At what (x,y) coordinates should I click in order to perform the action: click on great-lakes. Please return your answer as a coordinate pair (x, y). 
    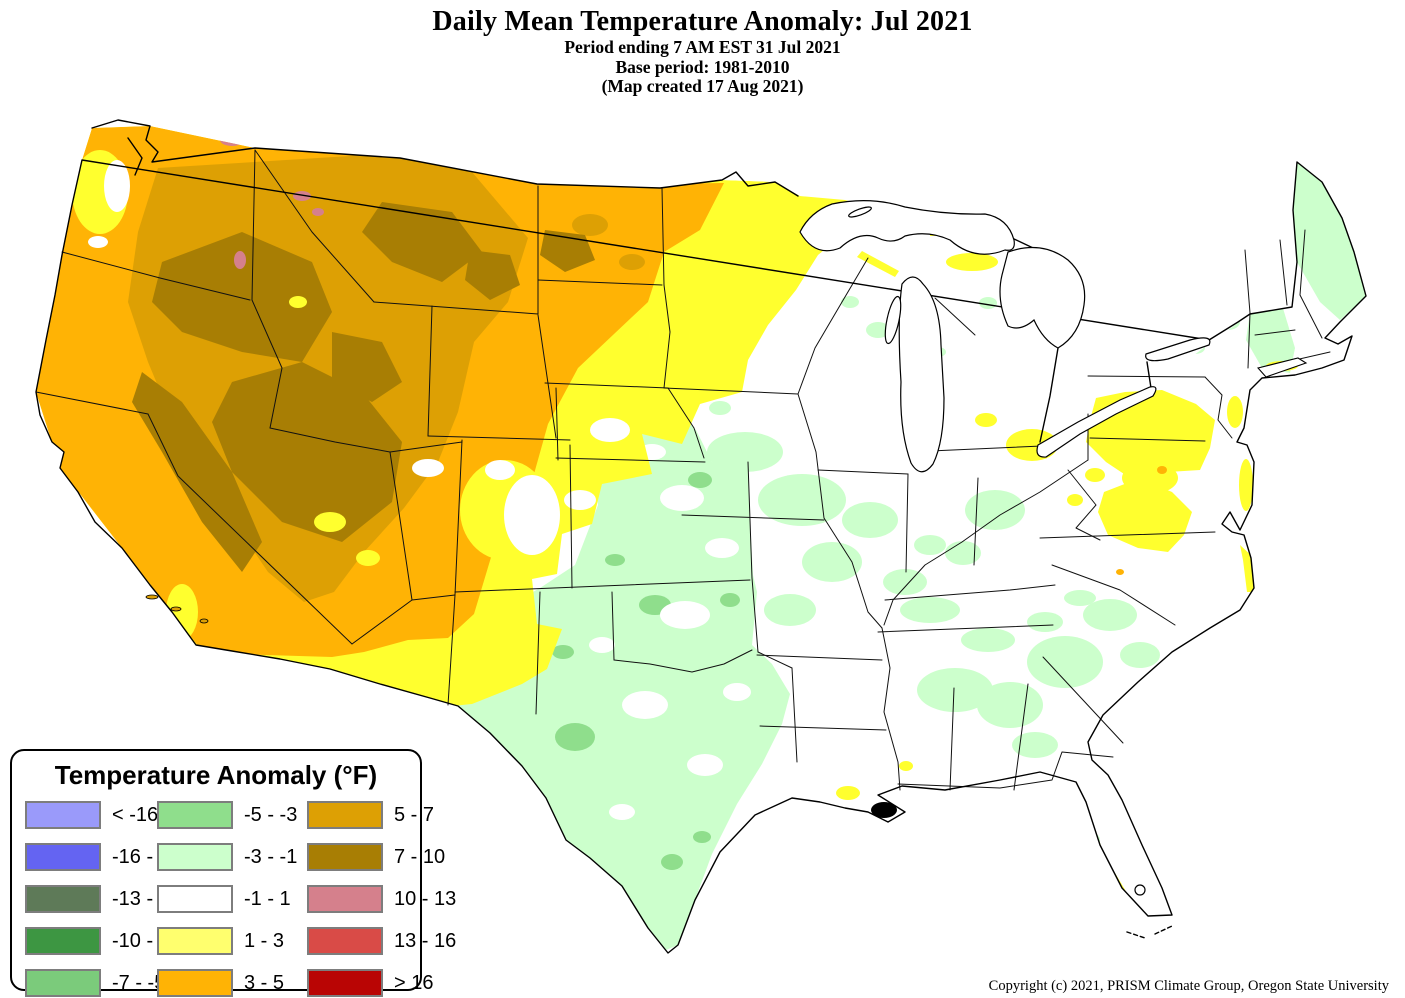
    Looking at the image, I should click on (1005, 336).